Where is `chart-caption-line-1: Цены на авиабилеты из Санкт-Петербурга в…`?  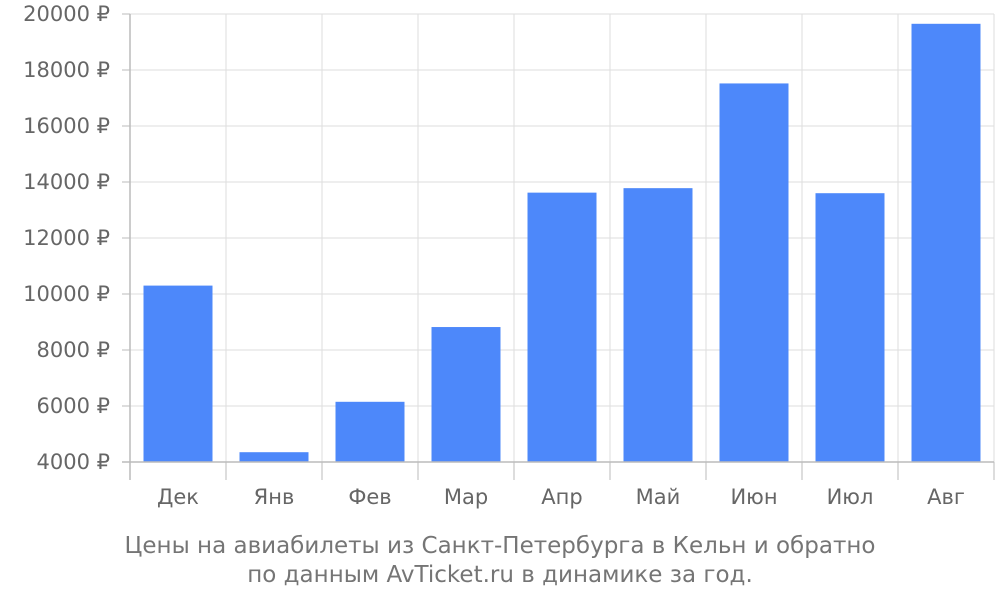
chart-caption-line-1: Цены на авиабилеты из Санкт-Петербурга в… is located at coordinates (500, 546).